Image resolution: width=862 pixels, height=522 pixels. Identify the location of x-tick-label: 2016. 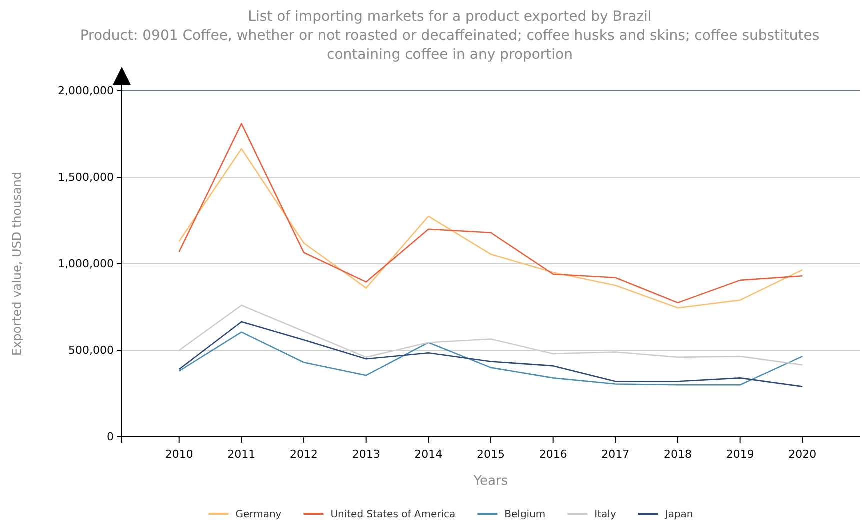
(553, 455).